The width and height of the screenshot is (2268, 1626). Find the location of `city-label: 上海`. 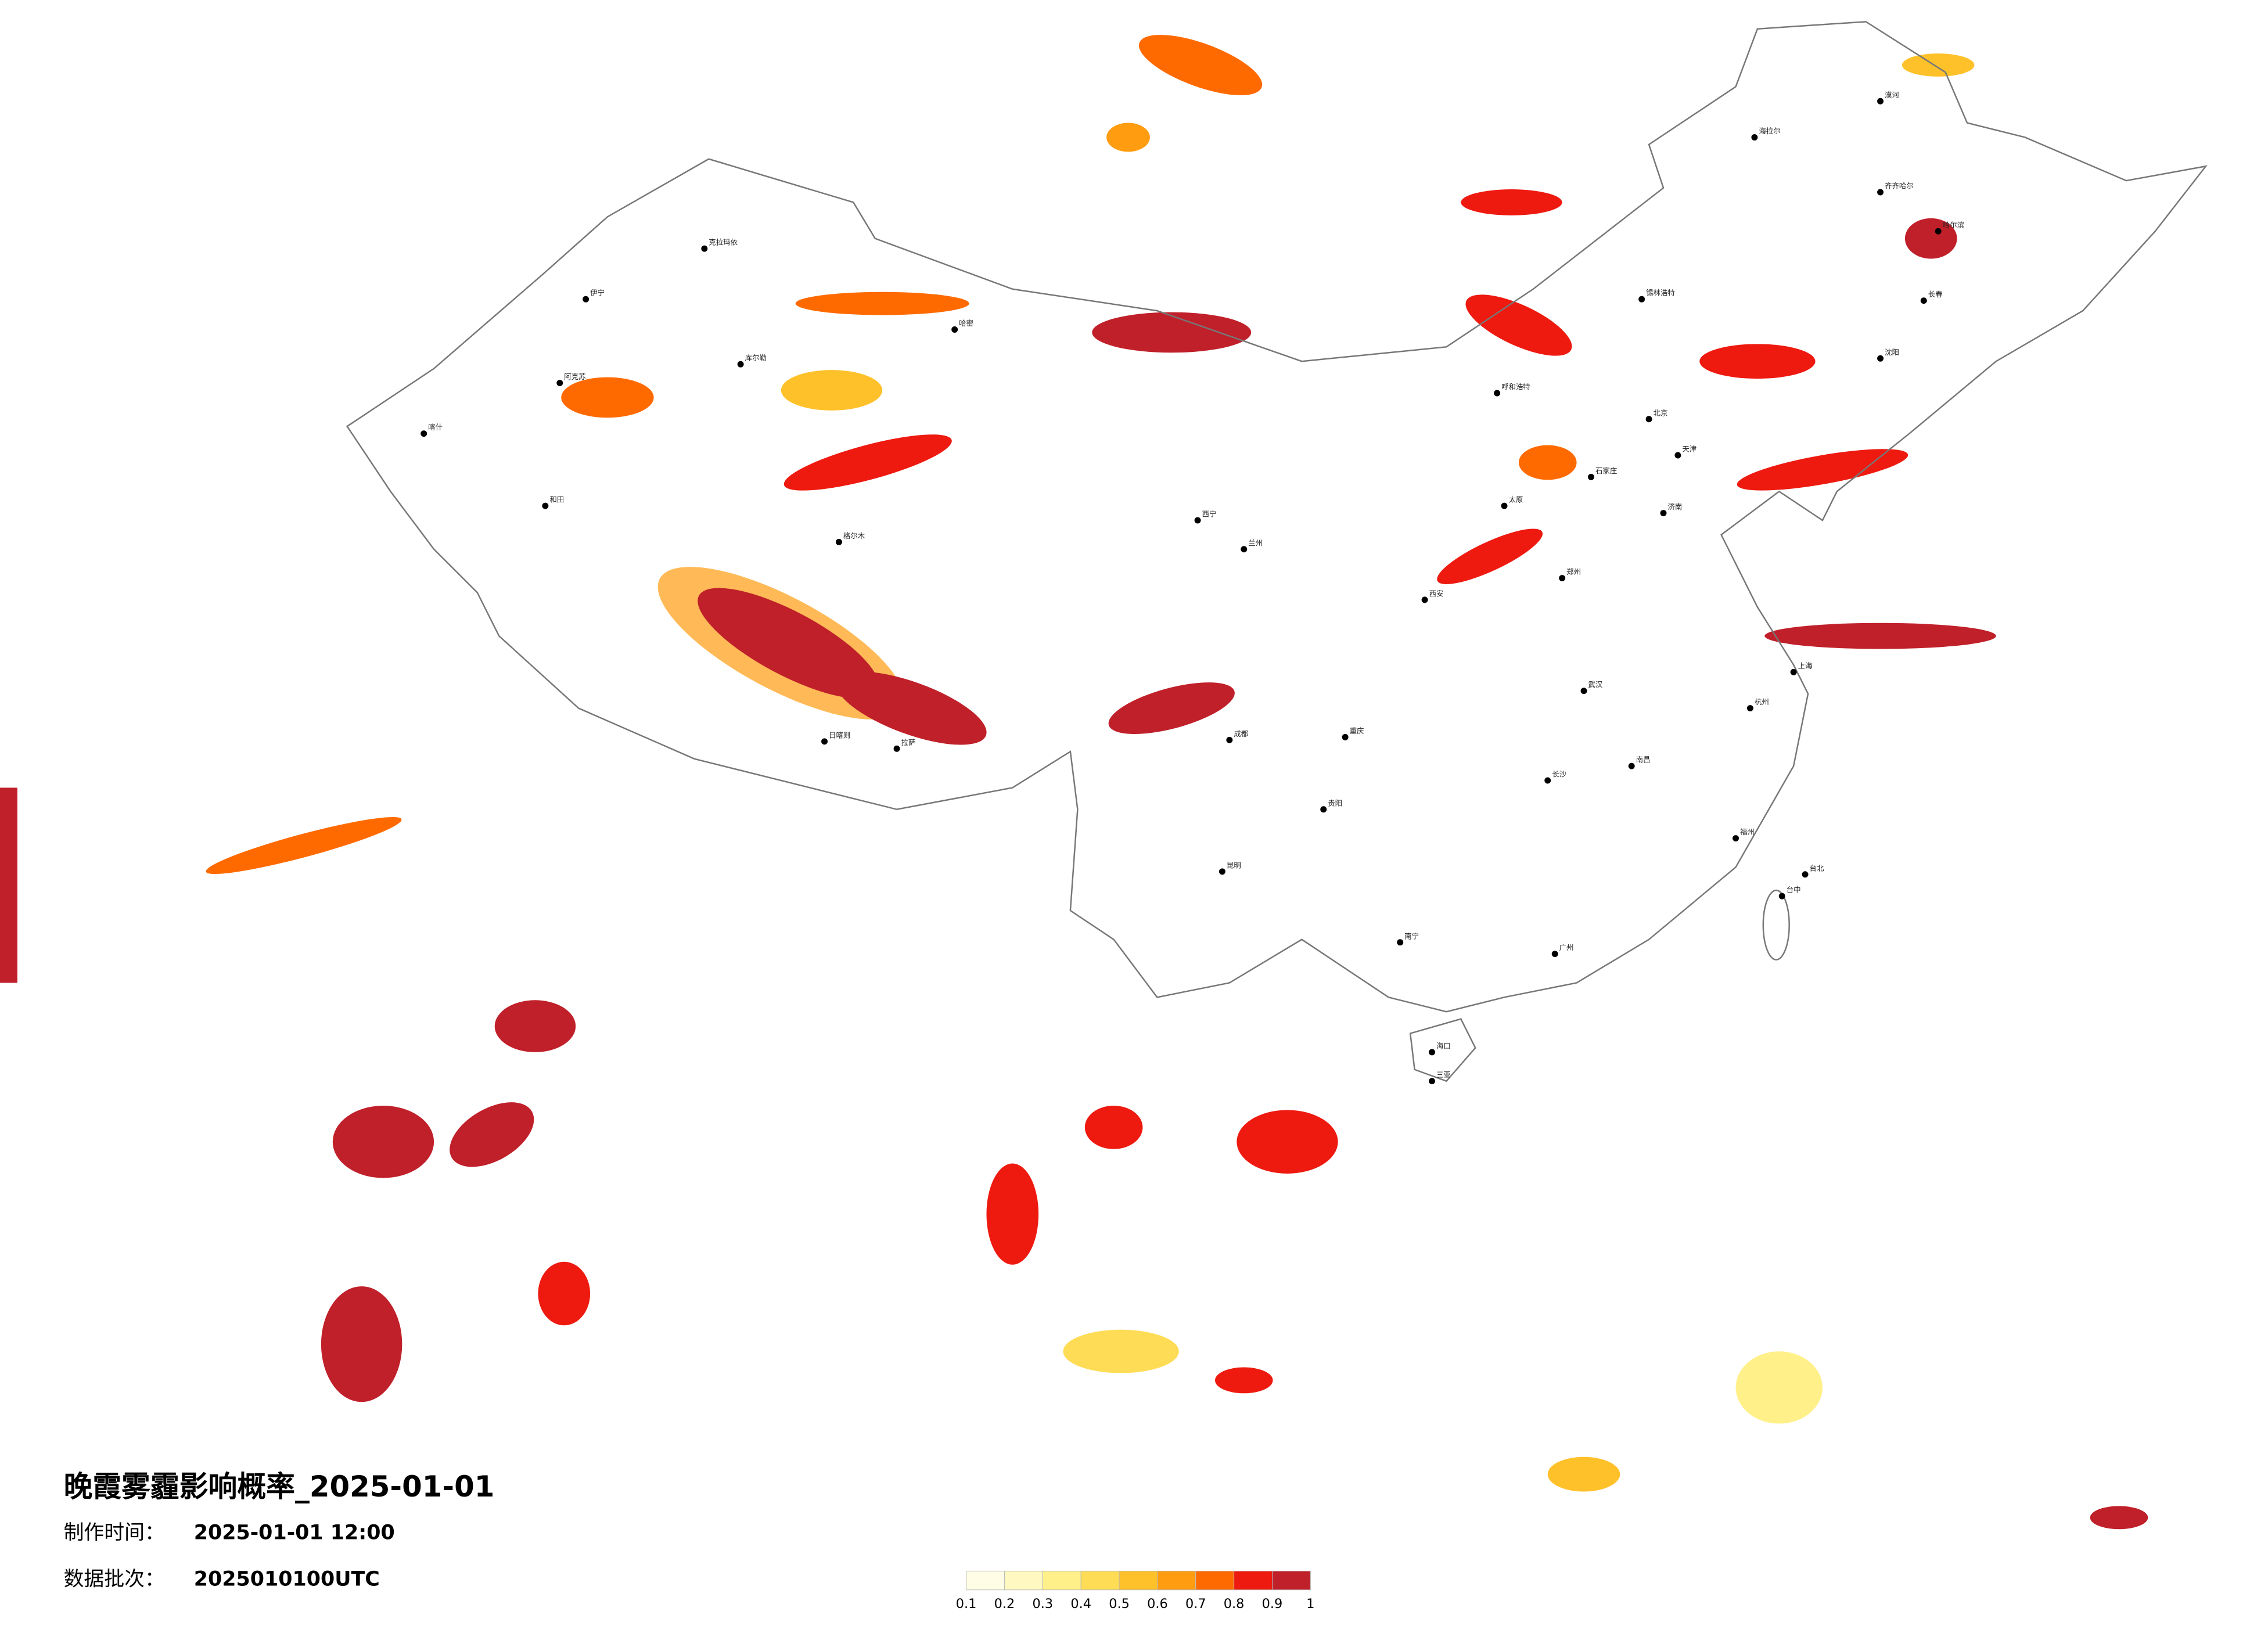

city-label: 上海 is located at coordinates (1805, 665).